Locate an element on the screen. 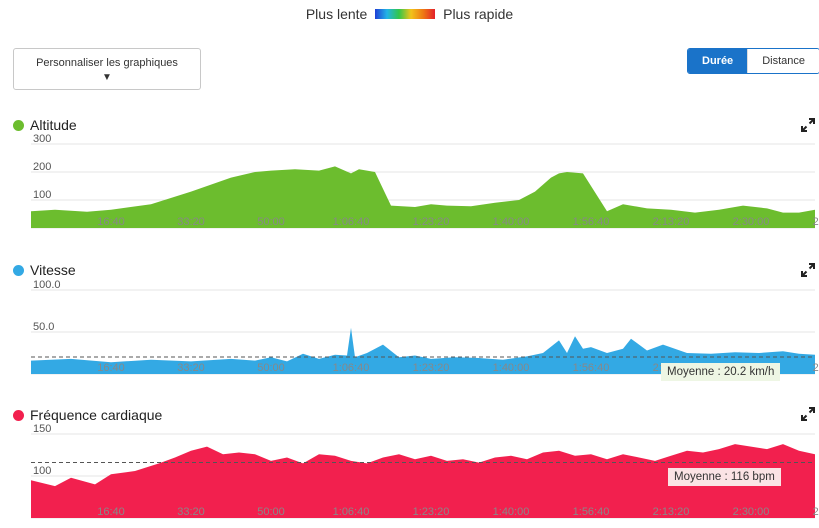 This screenshot has width=819, height=528. toggle-distance-button: Distance is located at coordinates (783, 61).